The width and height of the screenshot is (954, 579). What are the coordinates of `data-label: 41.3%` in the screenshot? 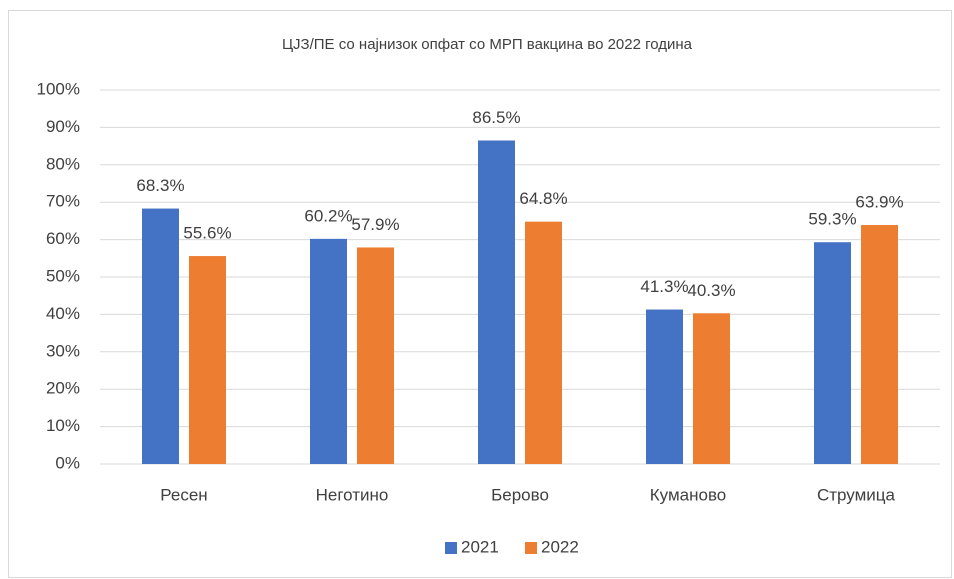 It's located at (664, 286).